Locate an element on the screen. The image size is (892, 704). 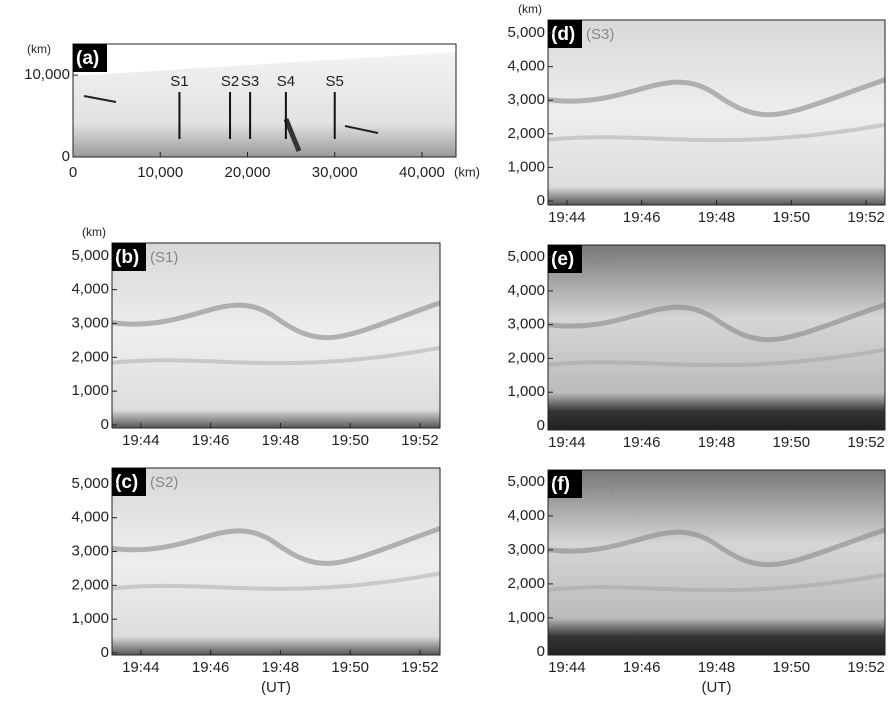
x-tick-label: 10,000 is located at coordinates (160, 172).